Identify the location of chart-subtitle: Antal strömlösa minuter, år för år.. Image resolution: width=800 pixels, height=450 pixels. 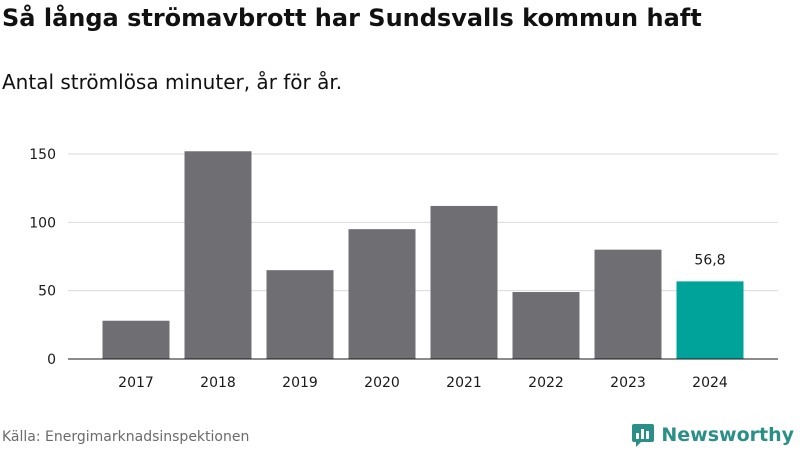
(172, 82).